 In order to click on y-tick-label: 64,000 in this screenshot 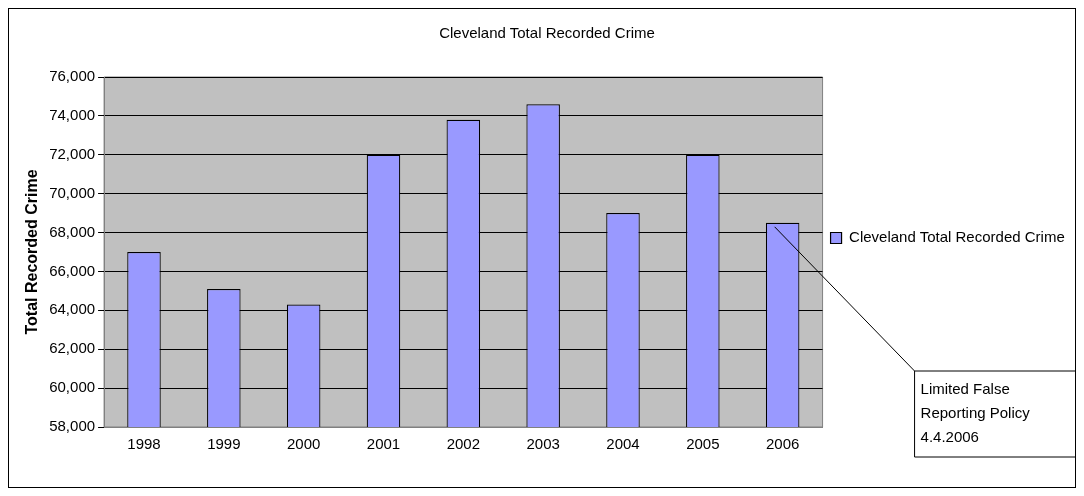, I will do `click(72, 309)`.